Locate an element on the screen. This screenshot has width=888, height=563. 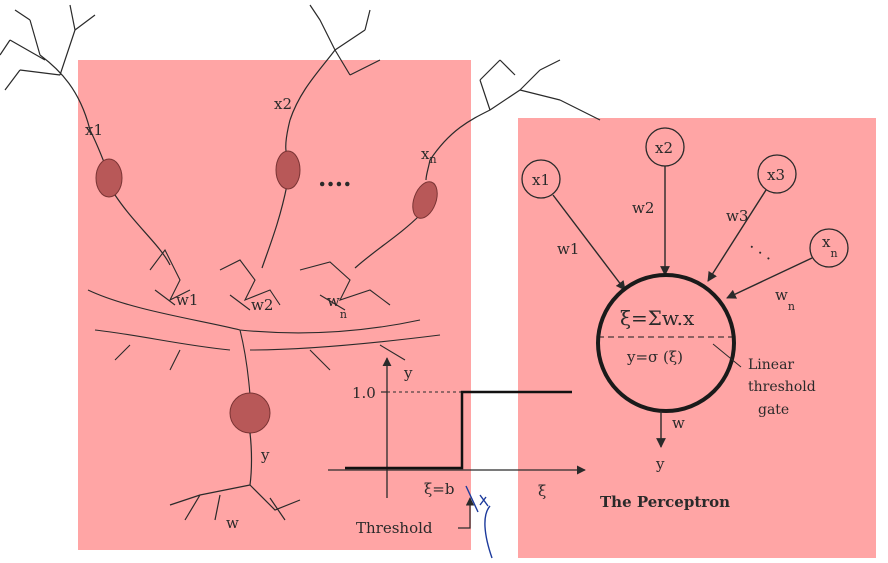
perceptron-weight-label-w2: w2 is located at coordinates (643, 208).